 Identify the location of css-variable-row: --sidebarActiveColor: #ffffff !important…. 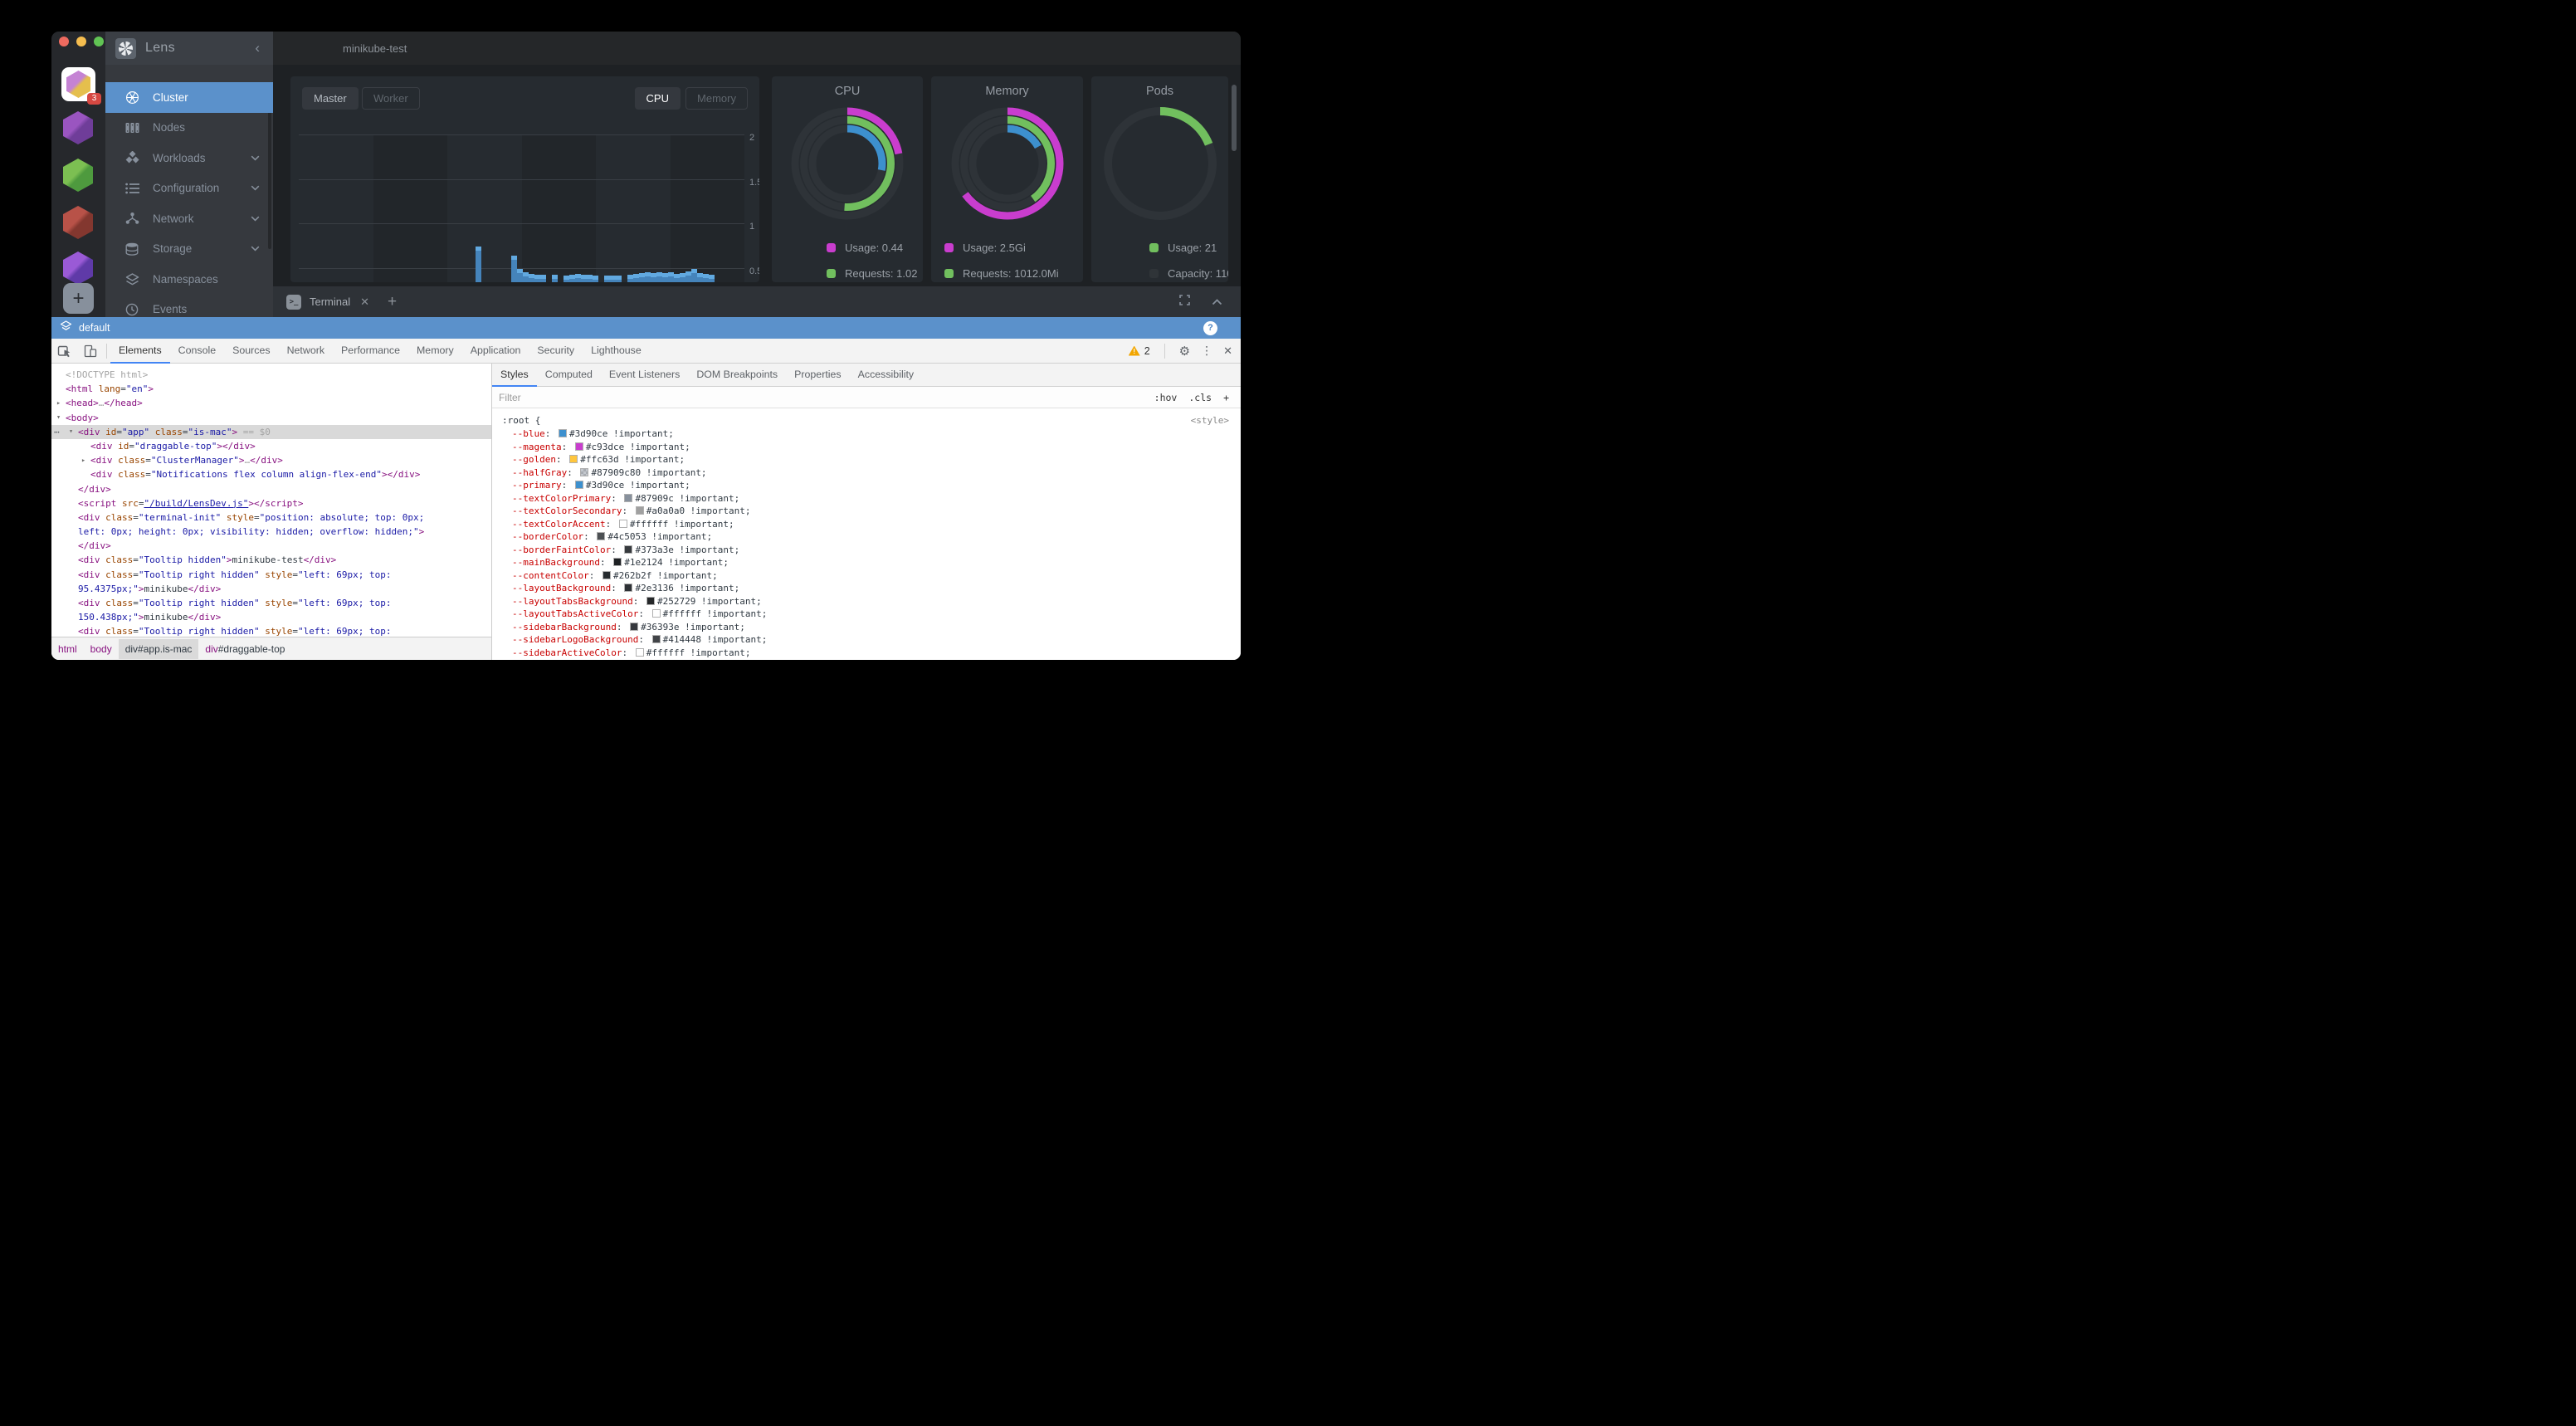
(632, 652).